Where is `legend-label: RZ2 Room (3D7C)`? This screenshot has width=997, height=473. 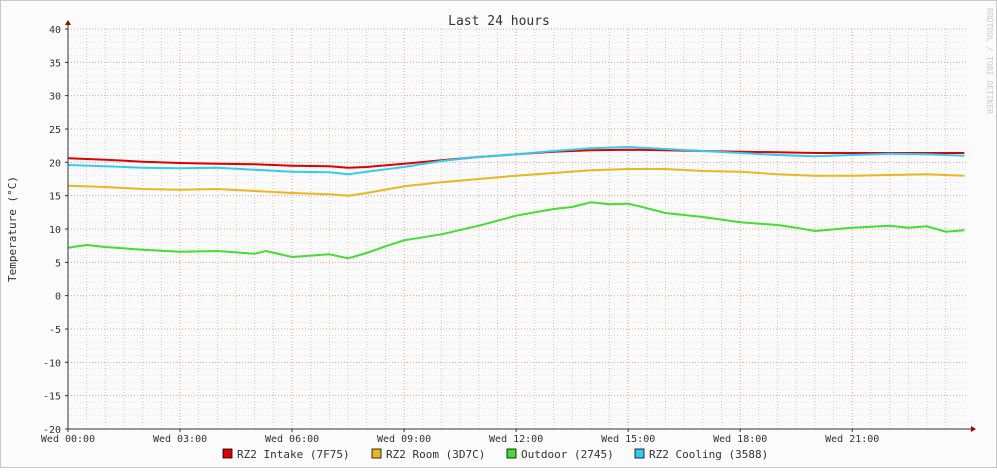
legend-label: RZ2 Room (3D7C) is located at coordinates (435, 454).